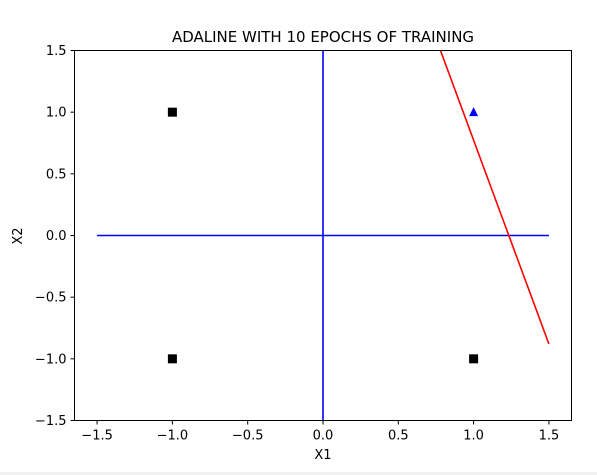 Image resolution: width=597 pixels, height=475 pixels. I want to click on x-tick-label: 0.0, so click(323, 436).